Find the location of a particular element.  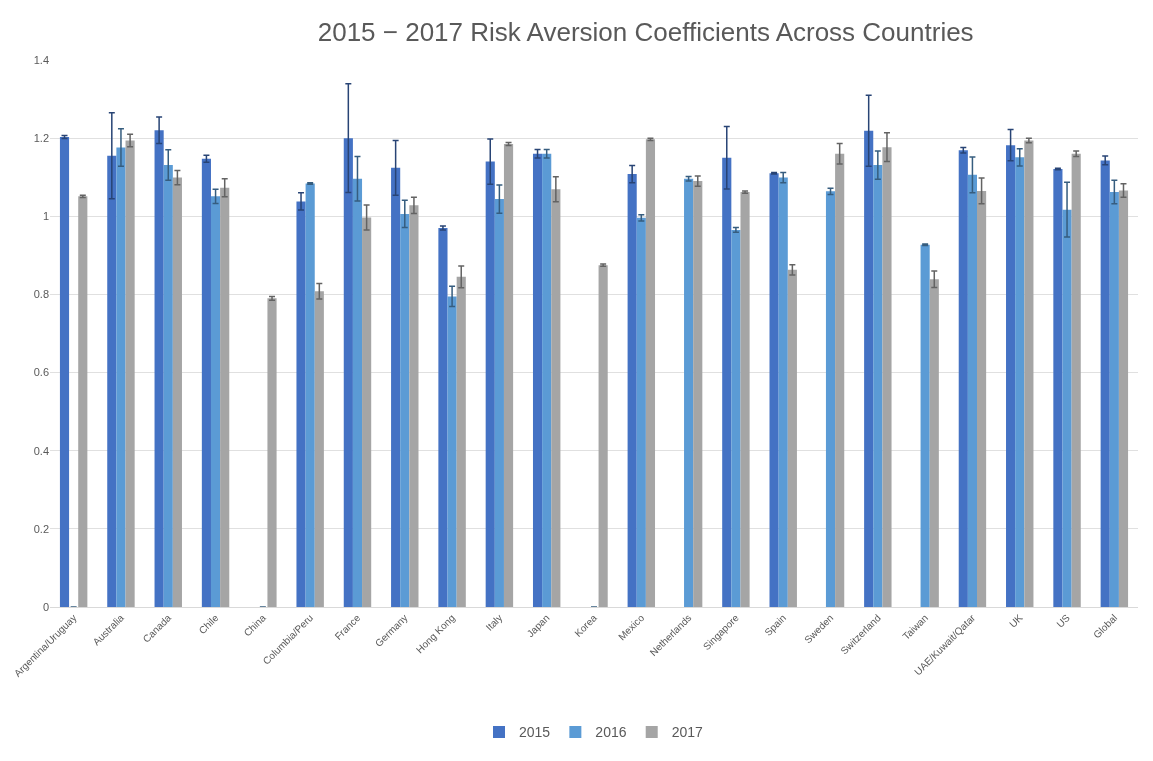

y-tick-label: 1 is located at coordinates (45, 216).